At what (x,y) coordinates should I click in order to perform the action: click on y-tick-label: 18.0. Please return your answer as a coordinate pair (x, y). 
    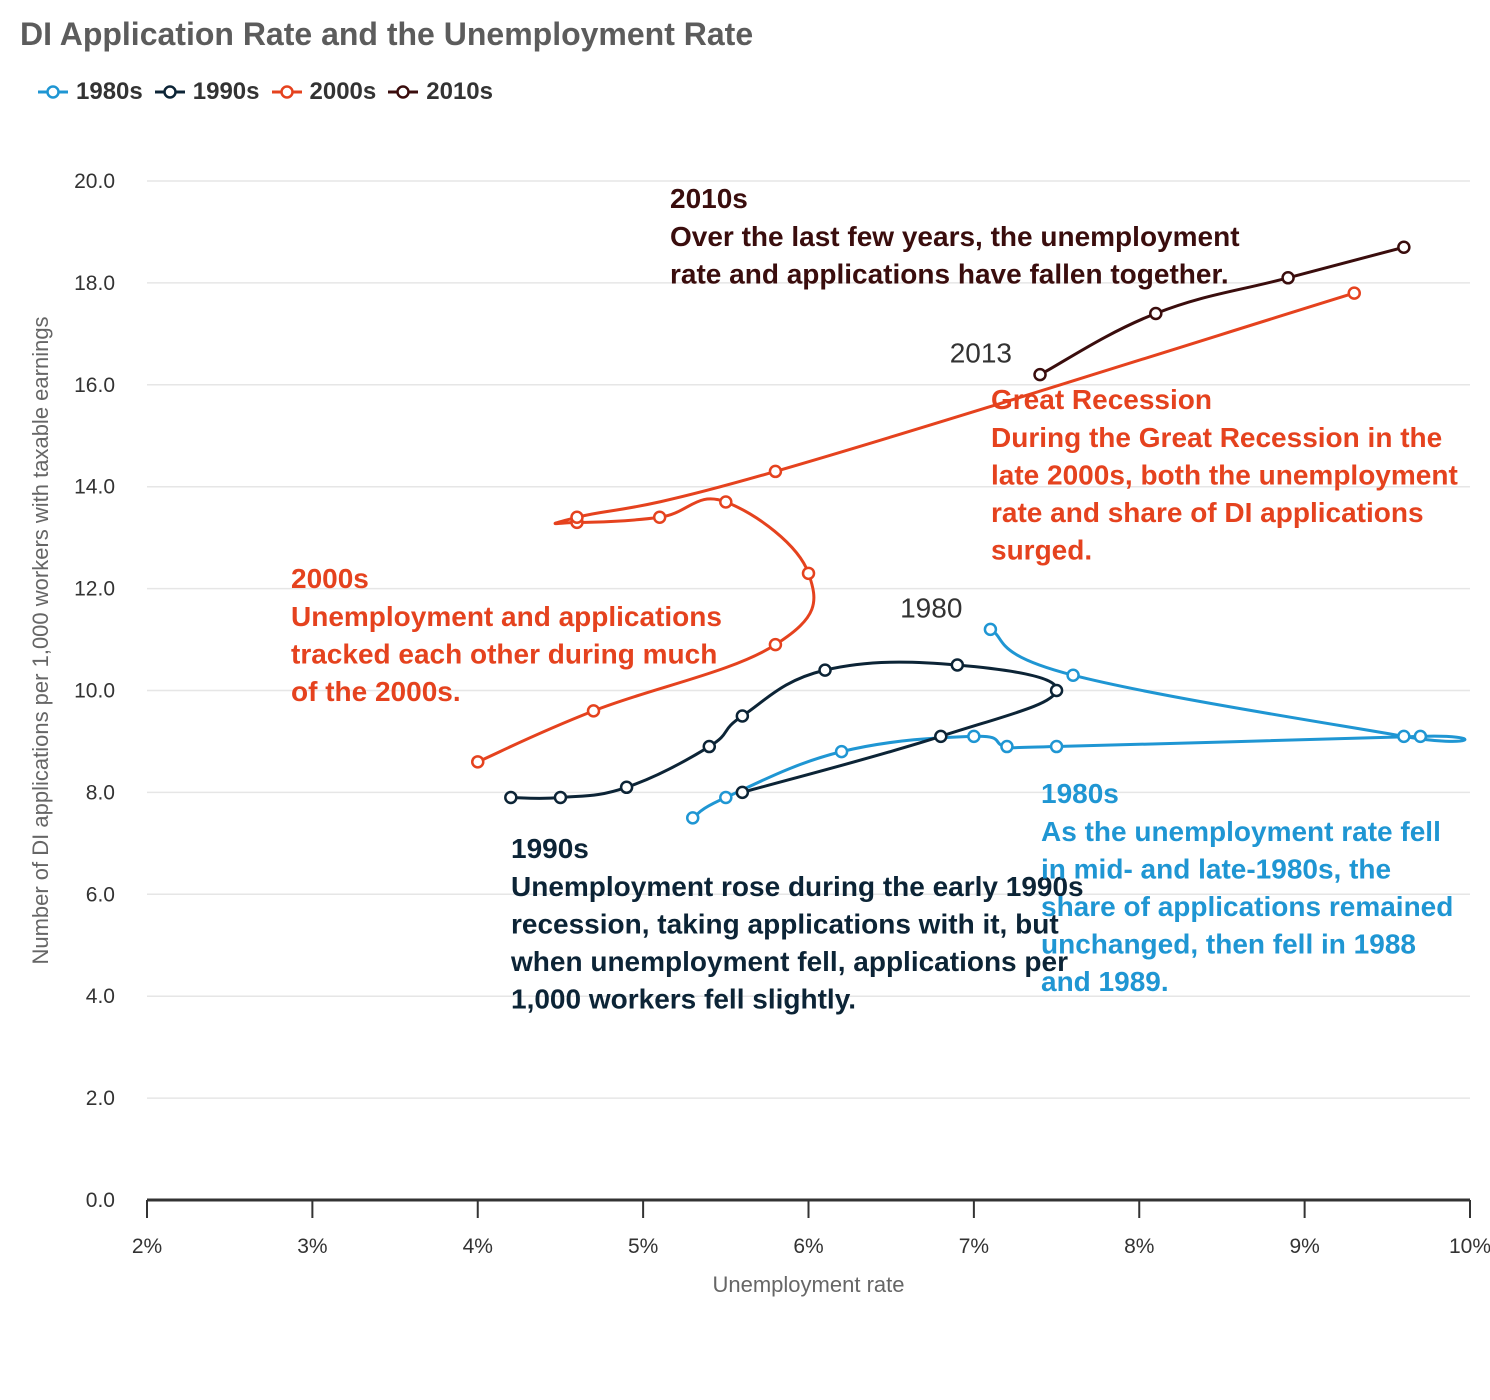
    Looking at the image, I should click on (94, 283).